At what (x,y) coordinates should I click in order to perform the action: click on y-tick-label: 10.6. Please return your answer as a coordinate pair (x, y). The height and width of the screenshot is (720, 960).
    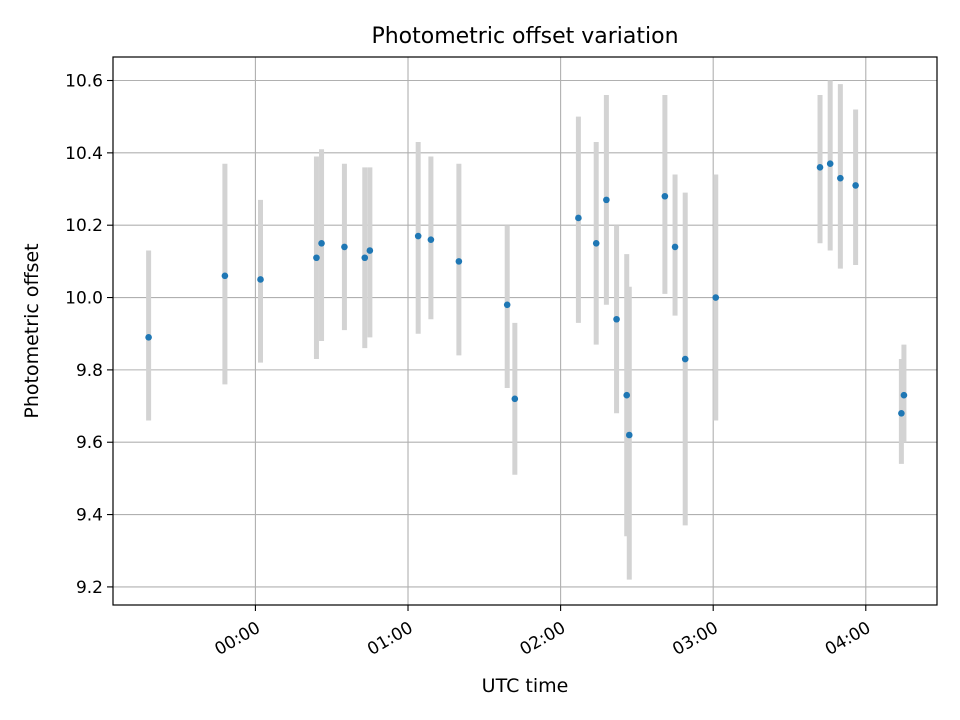
    Looking at the image, I should click on (84, 82).